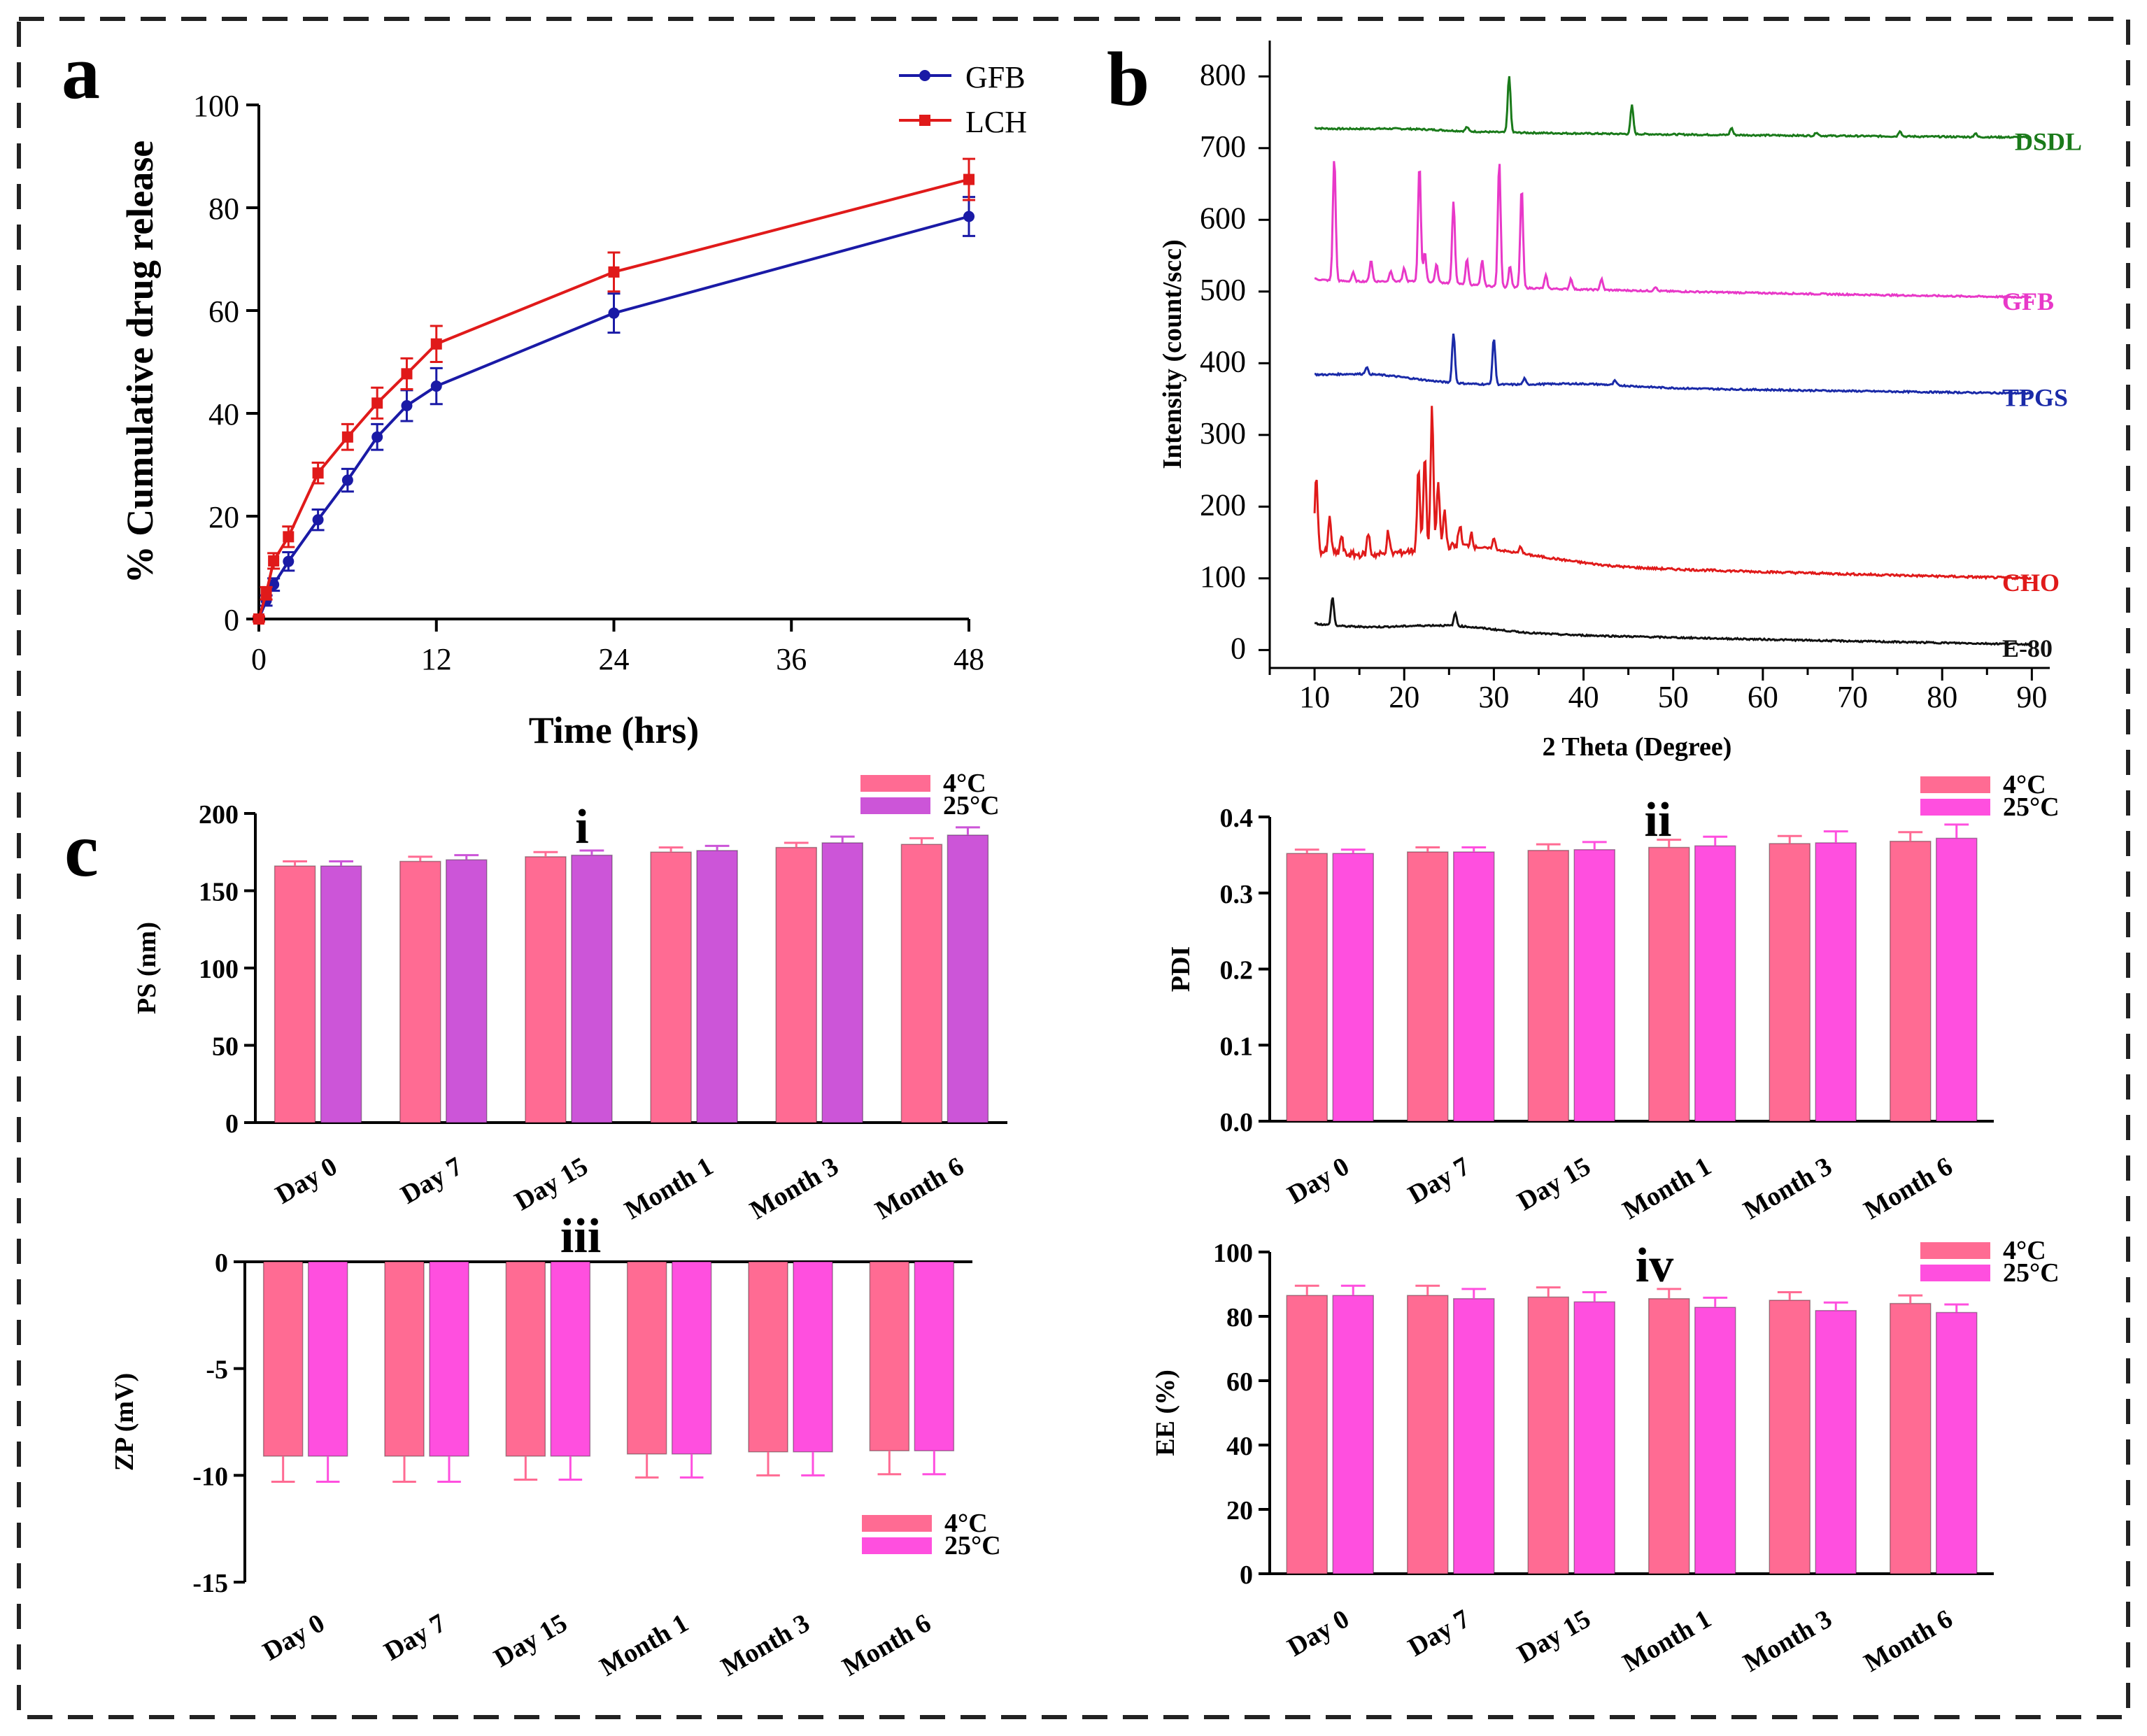  I want to click on legend-label: LCH, so click(996, 122).